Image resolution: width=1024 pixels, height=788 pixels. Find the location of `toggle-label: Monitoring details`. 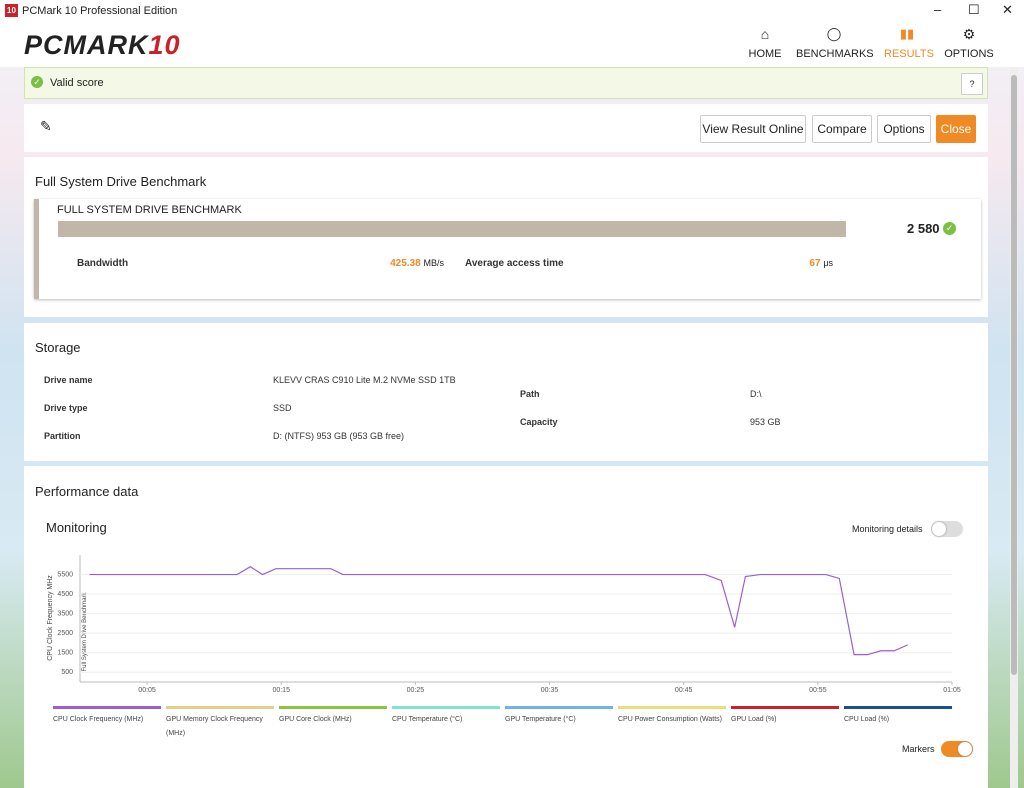

toggle-label: Monitoring details is located at coordinates (887, 529).